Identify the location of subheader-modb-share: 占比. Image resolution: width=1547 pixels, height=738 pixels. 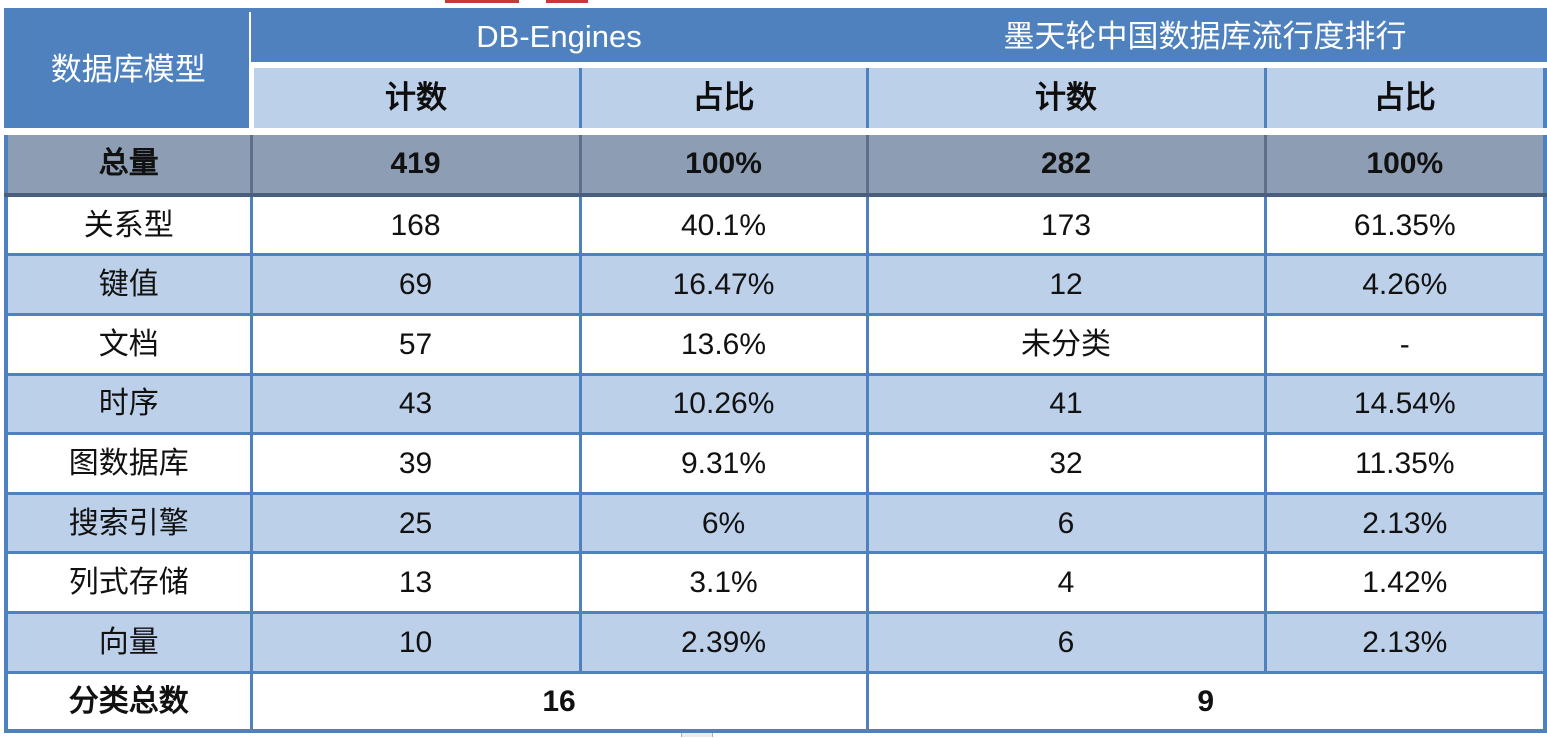
(1405, 97).